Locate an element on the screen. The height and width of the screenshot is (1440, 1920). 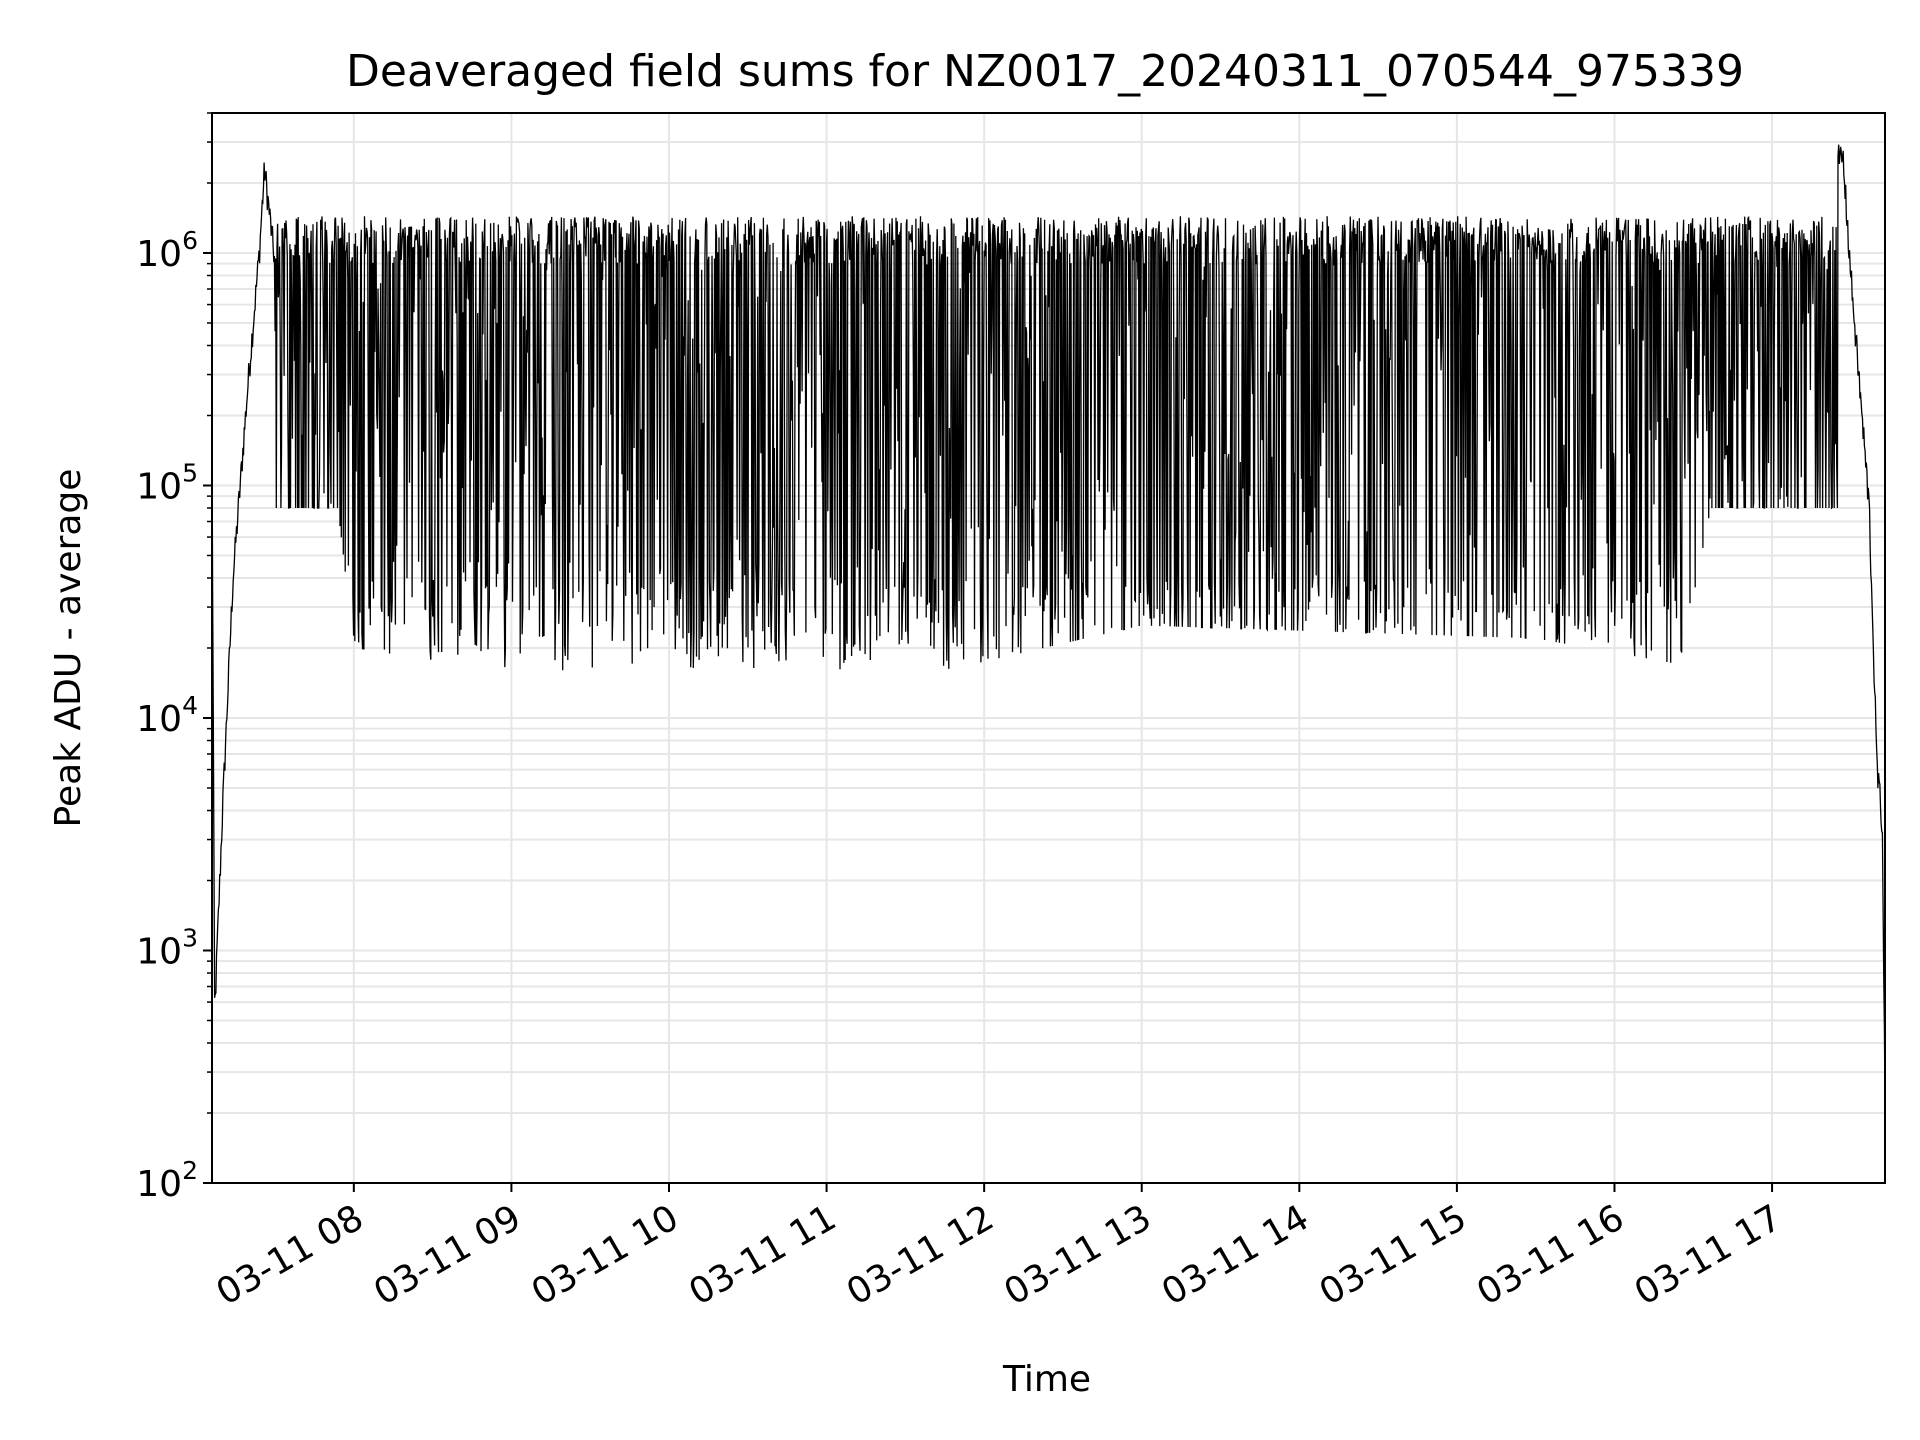
y-tick-label: 10⁴ is located at coordinates (167, 715).